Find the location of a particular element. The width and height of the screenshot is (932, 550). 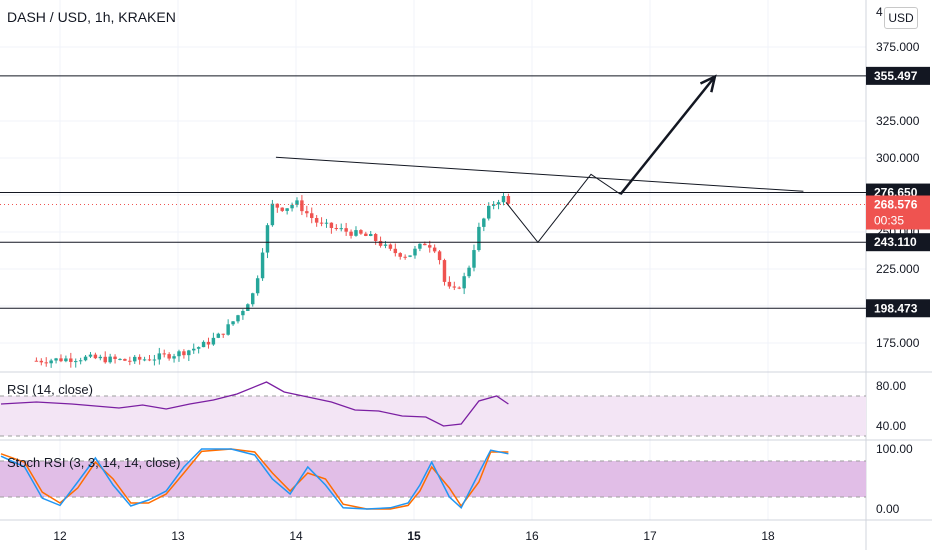

current-price-box is located at coordinates (898, 212).